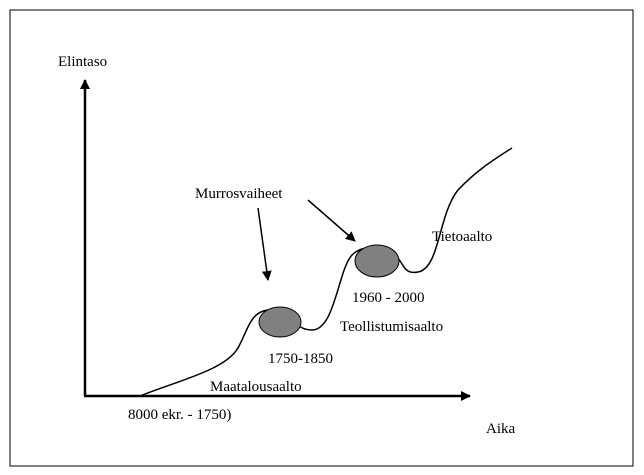 This screenshot has height=475, width=644. I want to click on annotation: 1750-1850, so click(300, 359).